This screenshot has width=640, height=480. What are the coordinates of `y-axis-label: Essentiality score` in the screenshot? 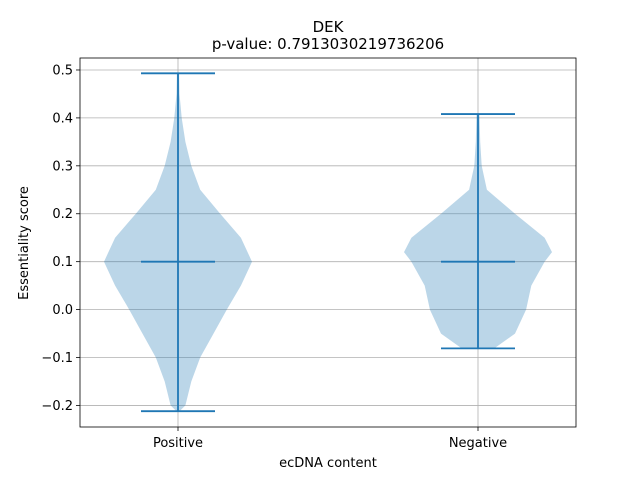 It's located at (24, 243).